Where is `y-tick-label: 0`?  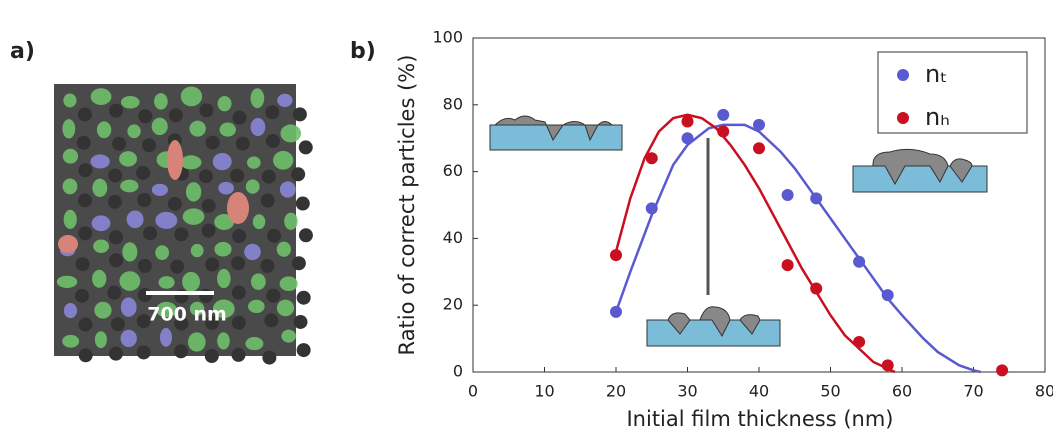 y-tick-label: 0 is located at coordinates (458, 371).